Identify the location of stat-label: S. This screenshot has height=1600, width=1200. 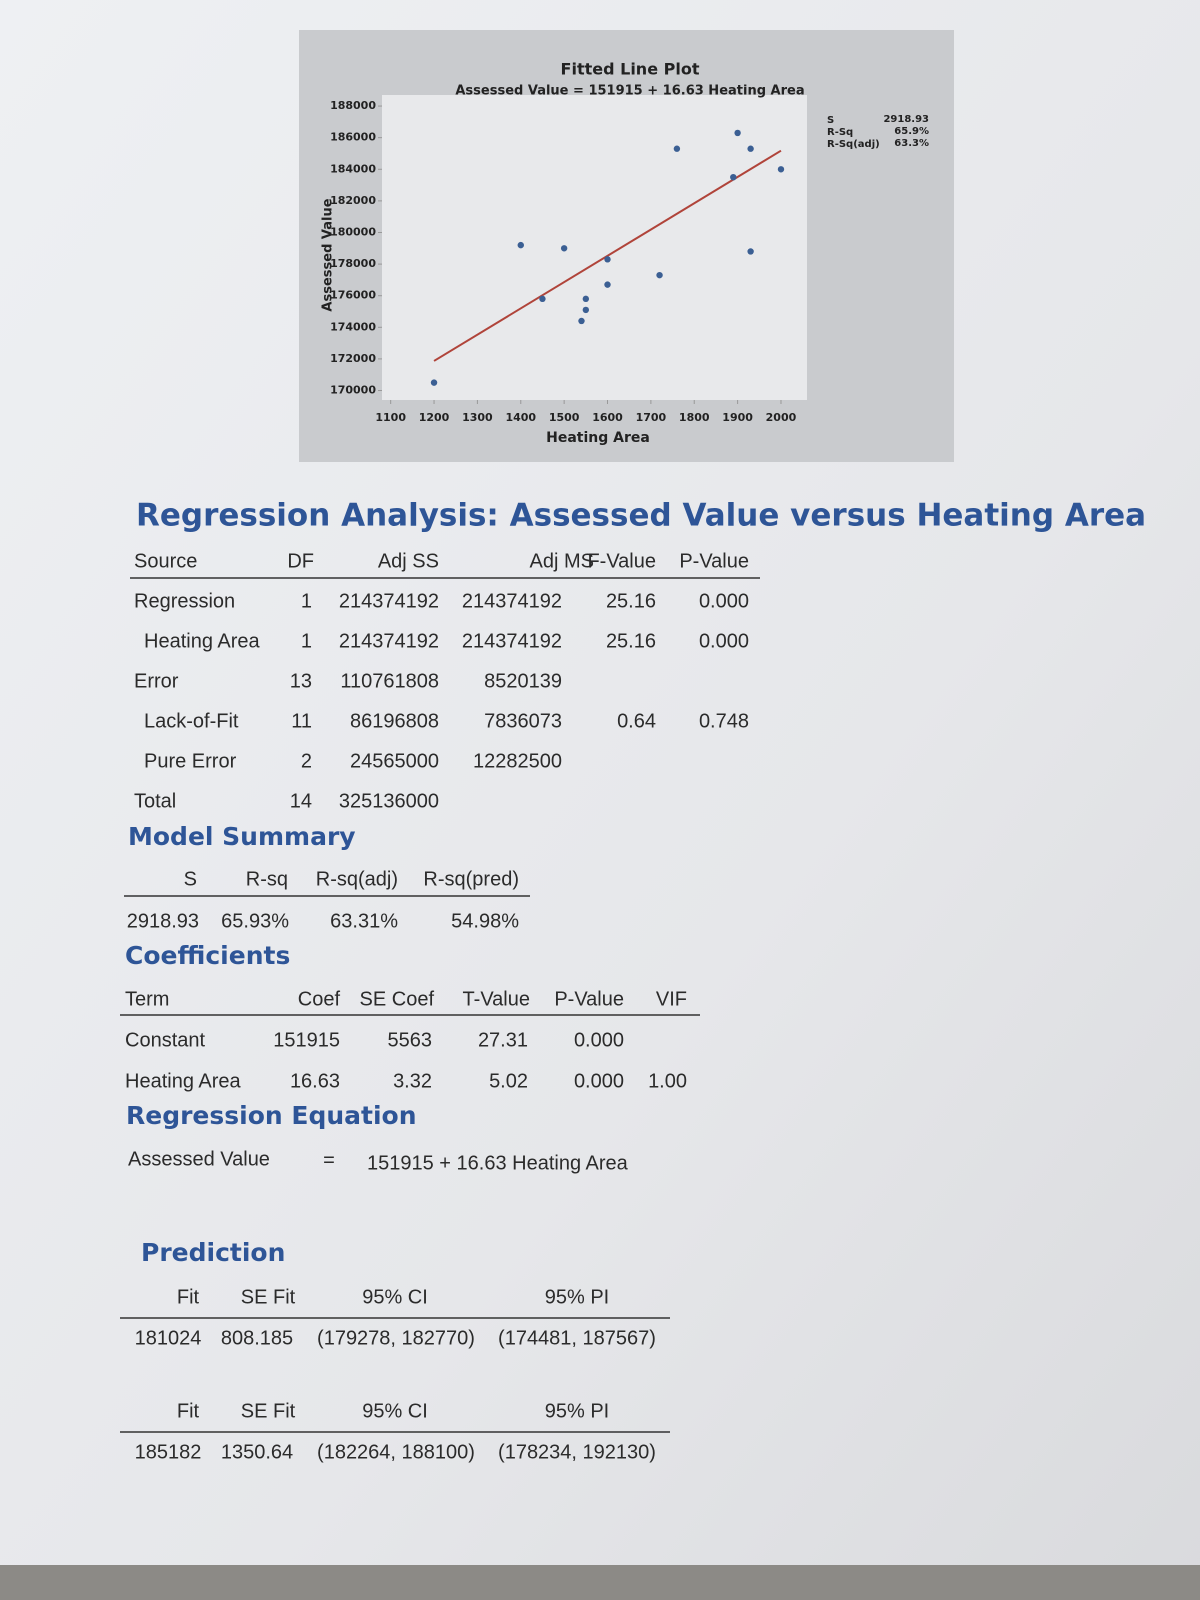
(830, 120).